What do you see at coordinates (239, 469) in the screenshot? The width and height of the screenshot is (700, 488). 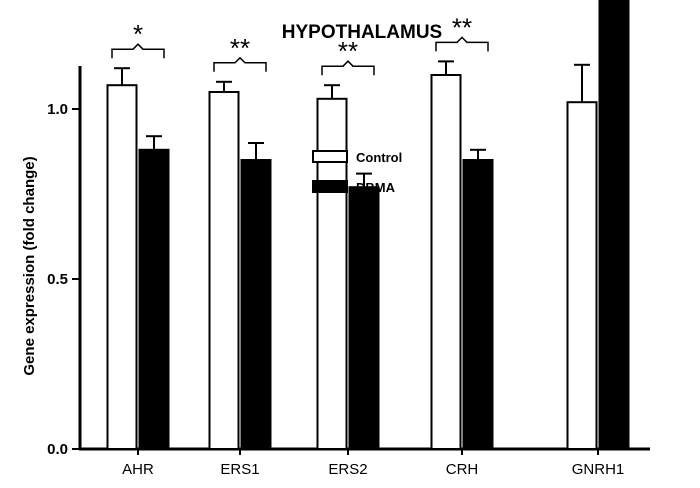 I see `x-tick-label: ERS1` at bounding box center [239, 469].